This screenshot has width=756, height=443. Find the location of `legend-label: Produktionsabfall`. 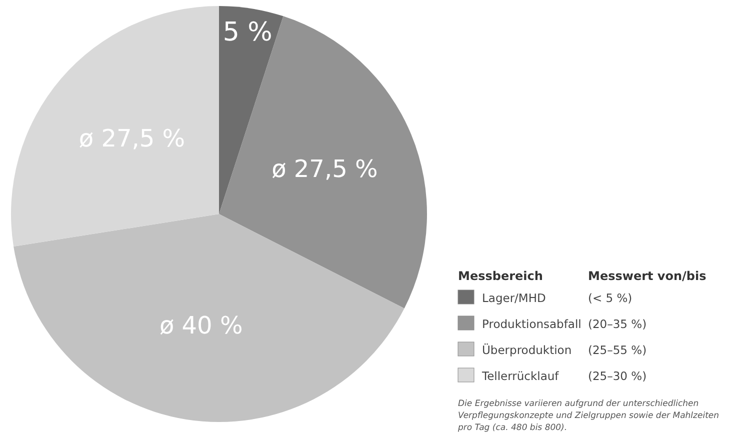

legend-label: Produktionsabfall is located at coordinates (532, 324).